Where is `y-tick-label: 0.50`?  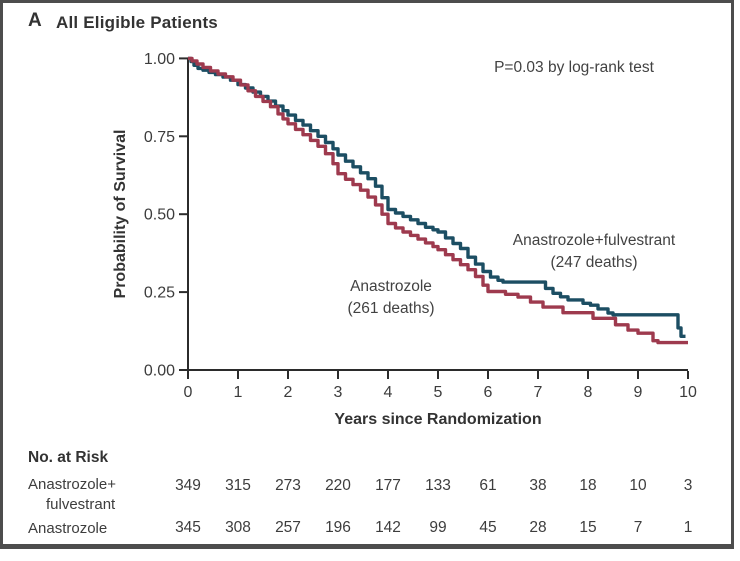 y-tick-label: 0.50 is located at coordinates (159, 215).